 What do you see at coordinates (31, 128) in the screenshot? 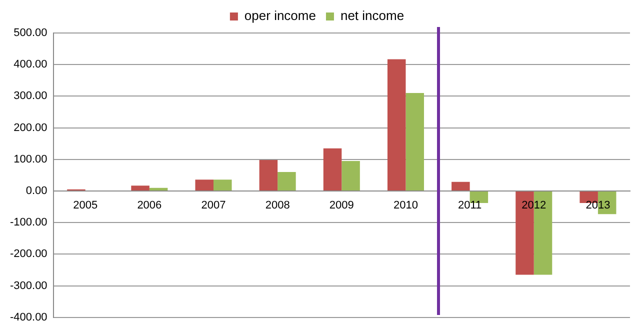
I see `y-tick-label: 200.00` at bounding box center [31, 128].